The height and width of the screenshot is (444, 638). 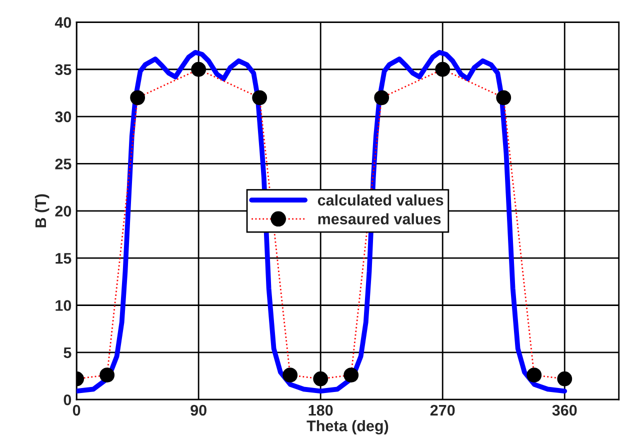 What do you see at coordinates (63, 22) in the screenshot?
I see `y-tick-label: 40` at bounding box center [63, 22].